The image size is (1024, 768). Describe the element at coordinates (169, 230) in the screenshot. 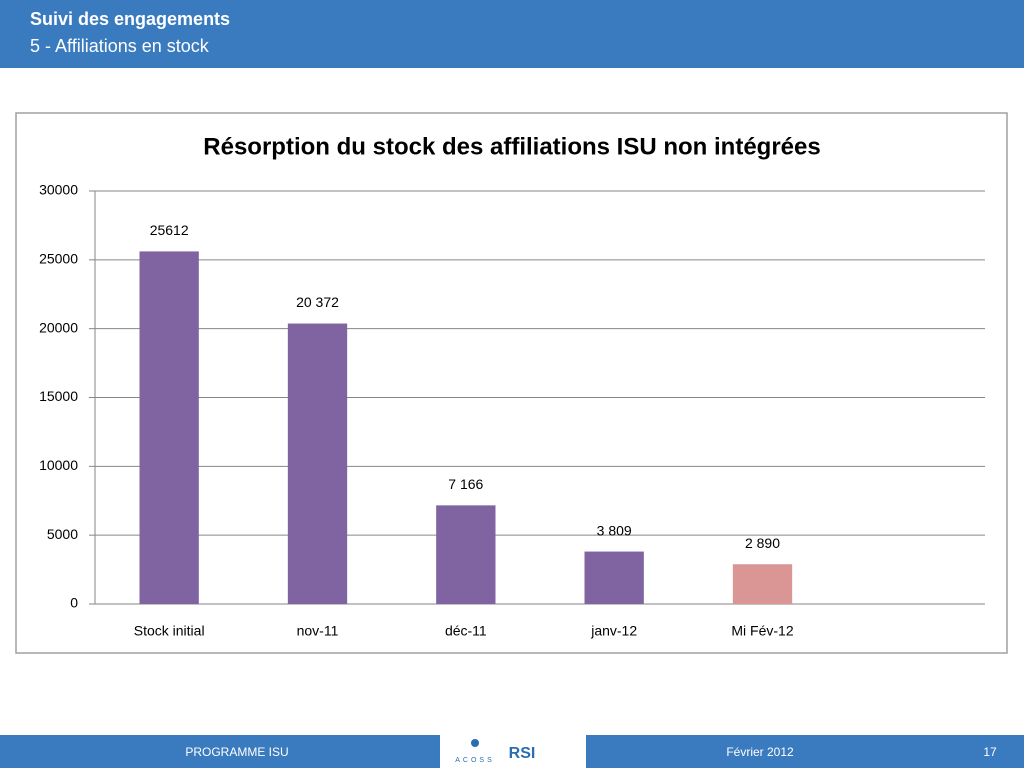

I see `value-label: 25612` at that location.